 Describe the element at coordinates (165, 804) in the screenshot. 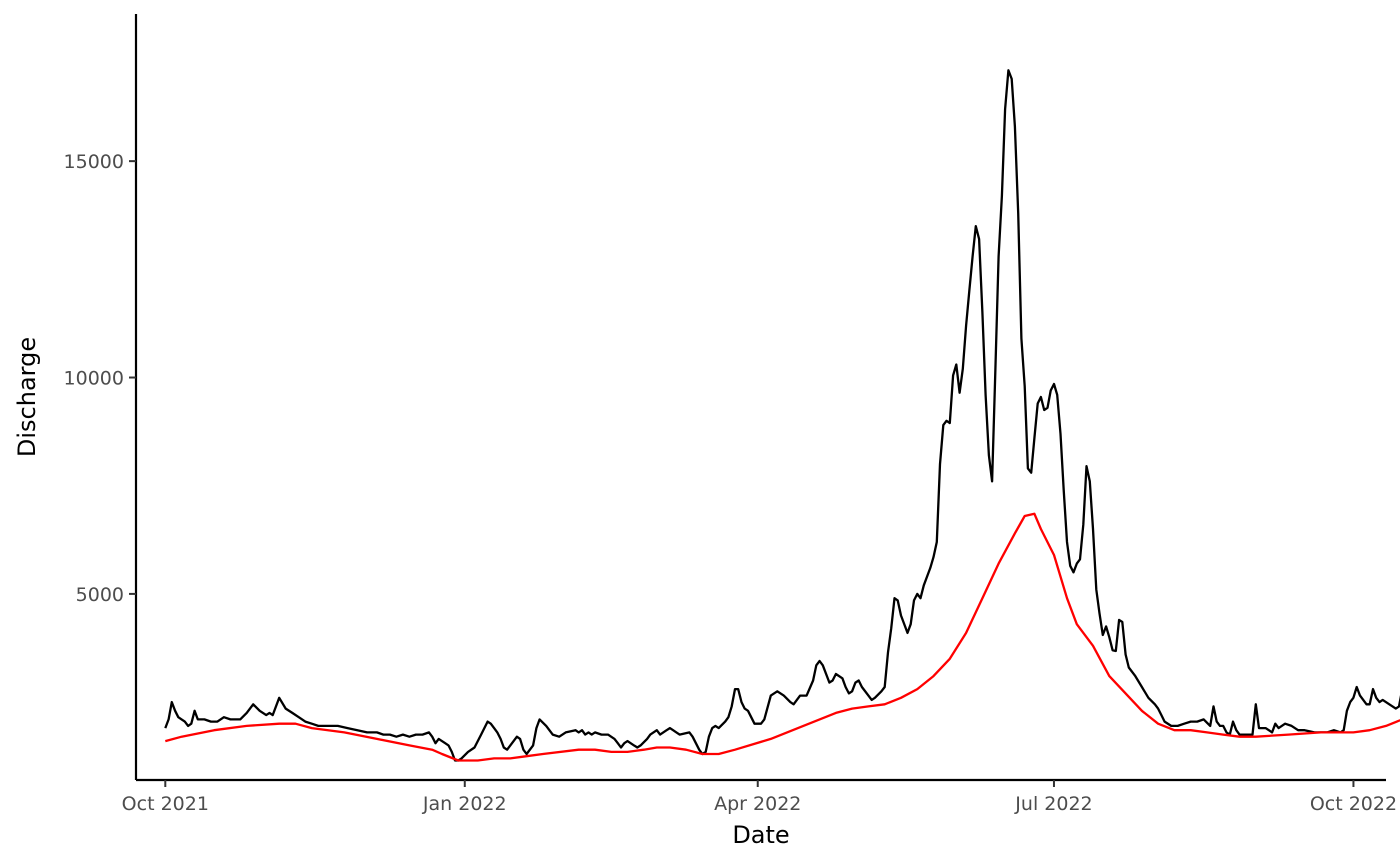

I see `x-tick-label: Oct 2021` at that location.